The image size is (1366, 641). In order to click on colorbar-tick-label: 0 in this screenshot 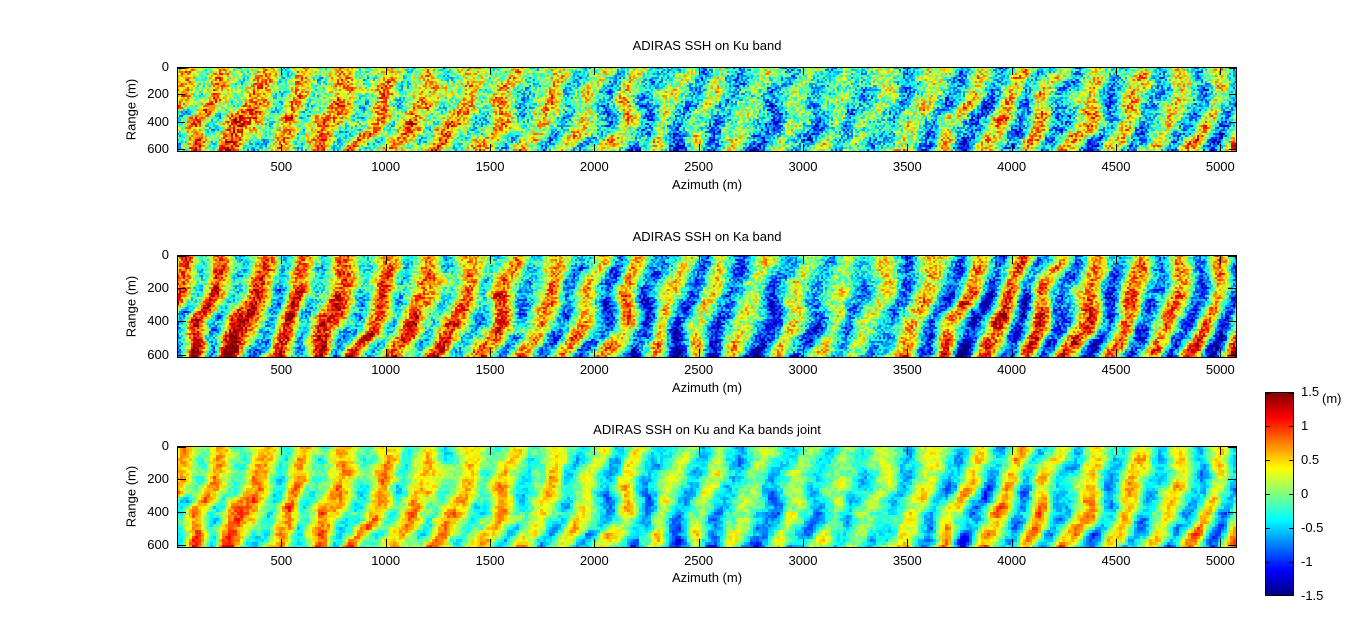, I will do `click(1305, 493)`.